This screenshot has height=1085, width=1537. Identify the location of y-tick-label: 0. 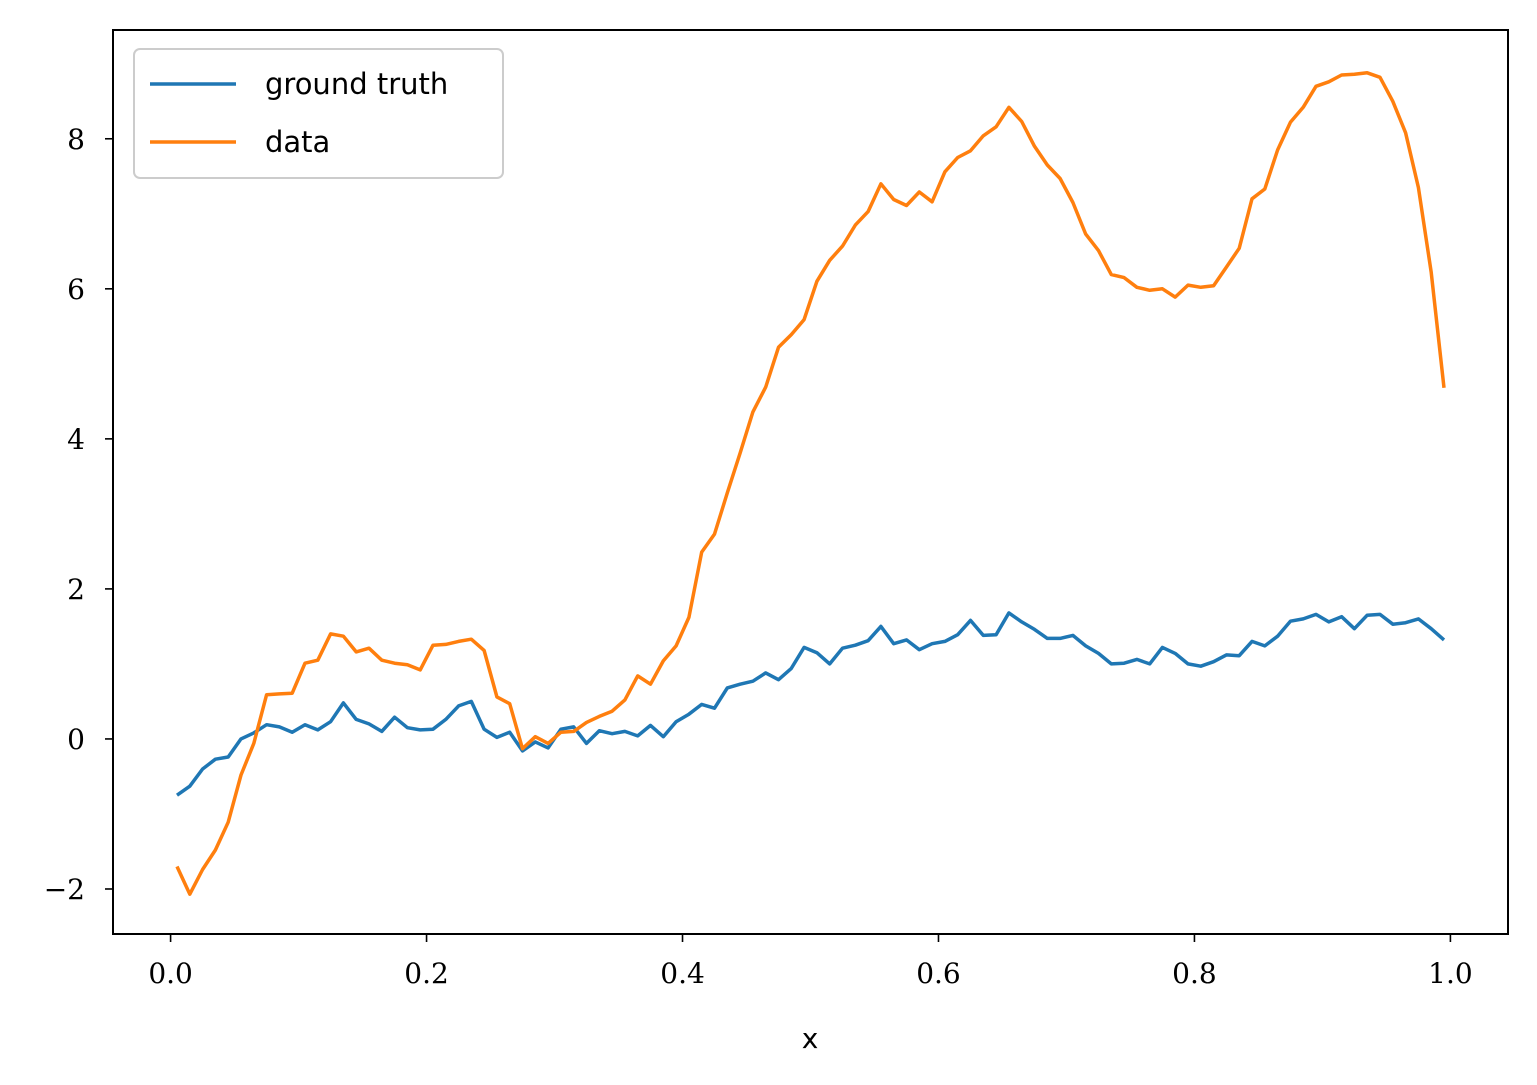
(76, 739).